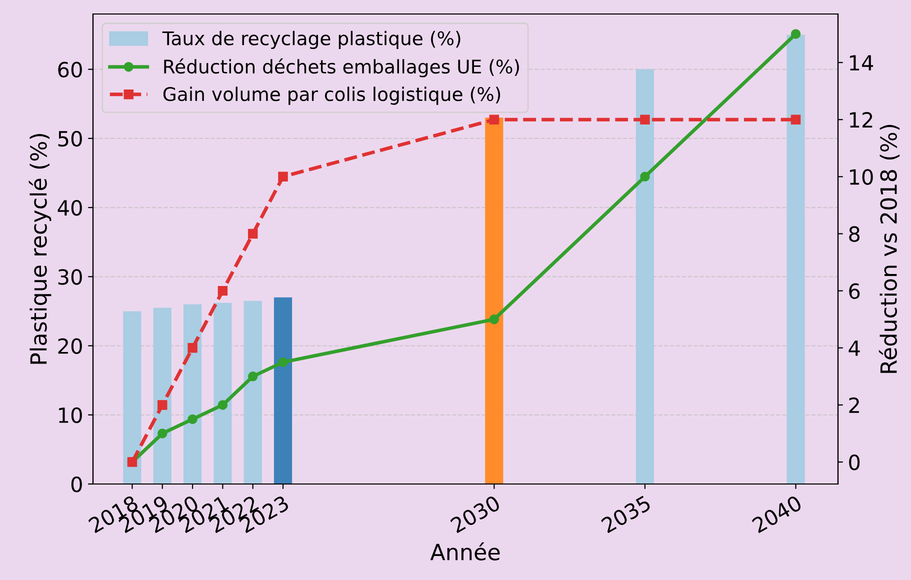 Image resolution: width=911 pixels, height=580 pixels. I want to click on legend-label: Réduction déchets emballages UE (%), so click(341, 68).